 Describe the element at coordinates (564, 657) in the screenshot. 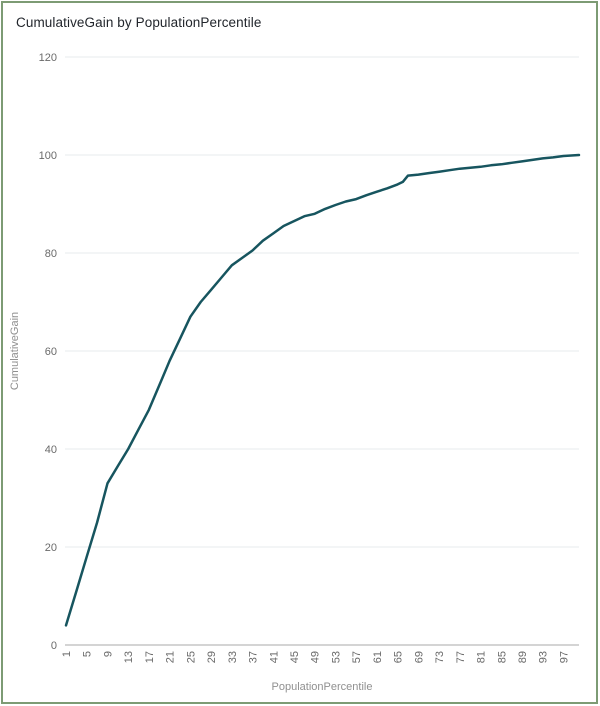

I see `x-tick-label: 97` at that location.